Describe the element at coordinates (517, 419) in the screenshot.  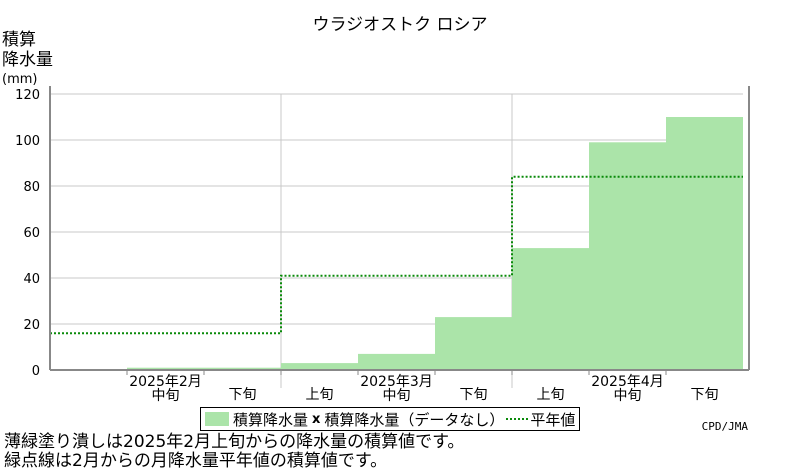
I see `legend-normal-line` at that location.